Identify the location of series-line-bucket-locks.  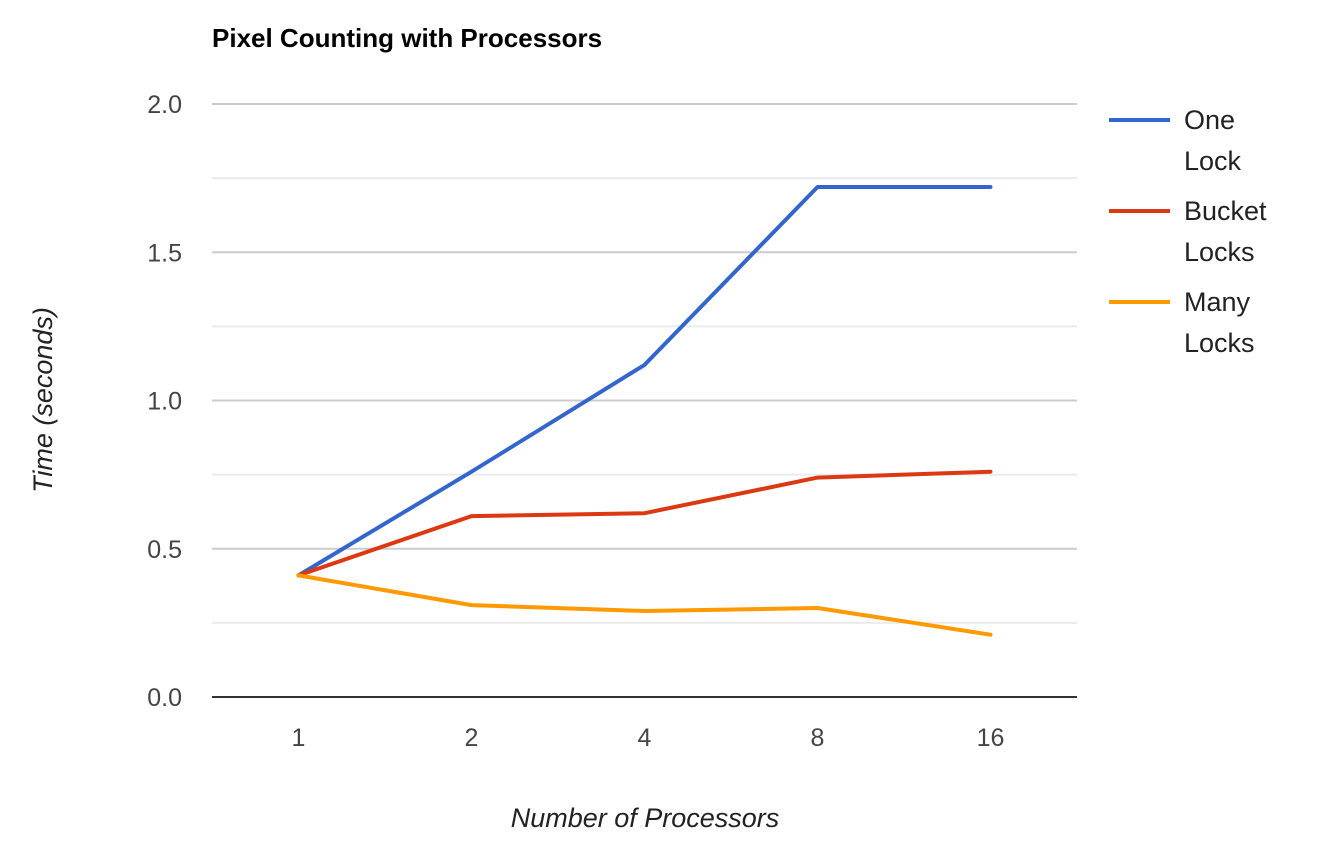
(644, 523).